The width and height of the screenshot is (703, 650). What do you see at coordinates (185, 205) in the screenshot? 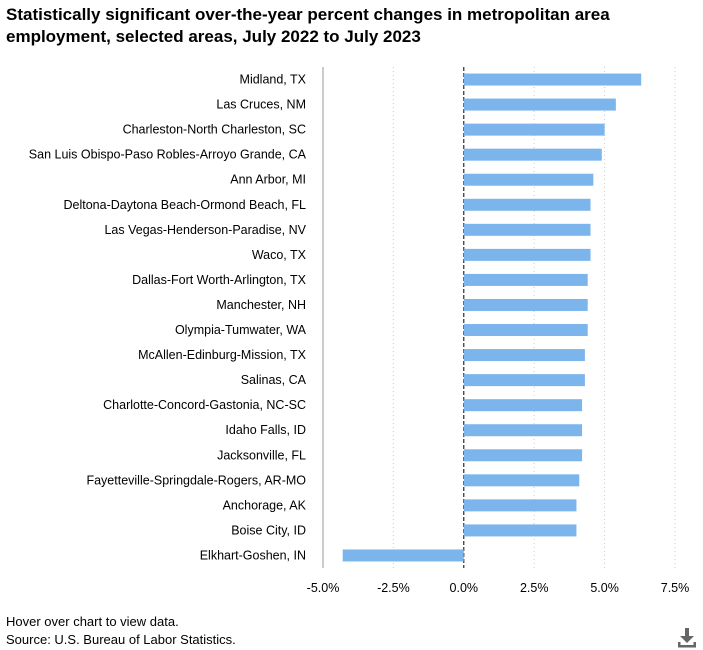
I see `category-label: Deltona-Daytona Beach-Ormond Beach, FL` at bounding box center [185, 205].